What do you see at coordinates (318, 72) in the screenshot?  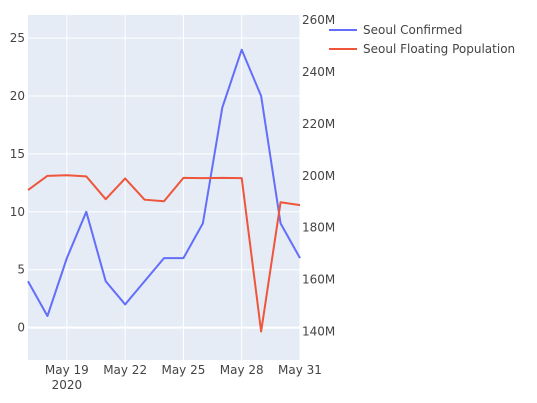 I see `y2-tick-label: 240M` at bounding box center [318, 72].